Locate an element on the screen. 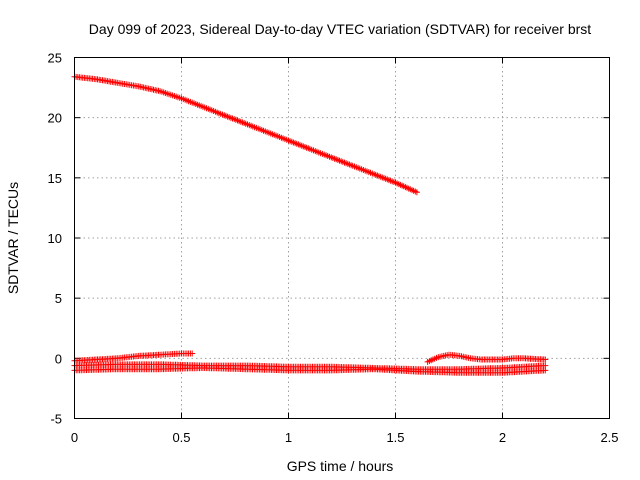 This screenshot has height=480, width=640. y-tick-label: 15 is located at coordinates (55, 178).